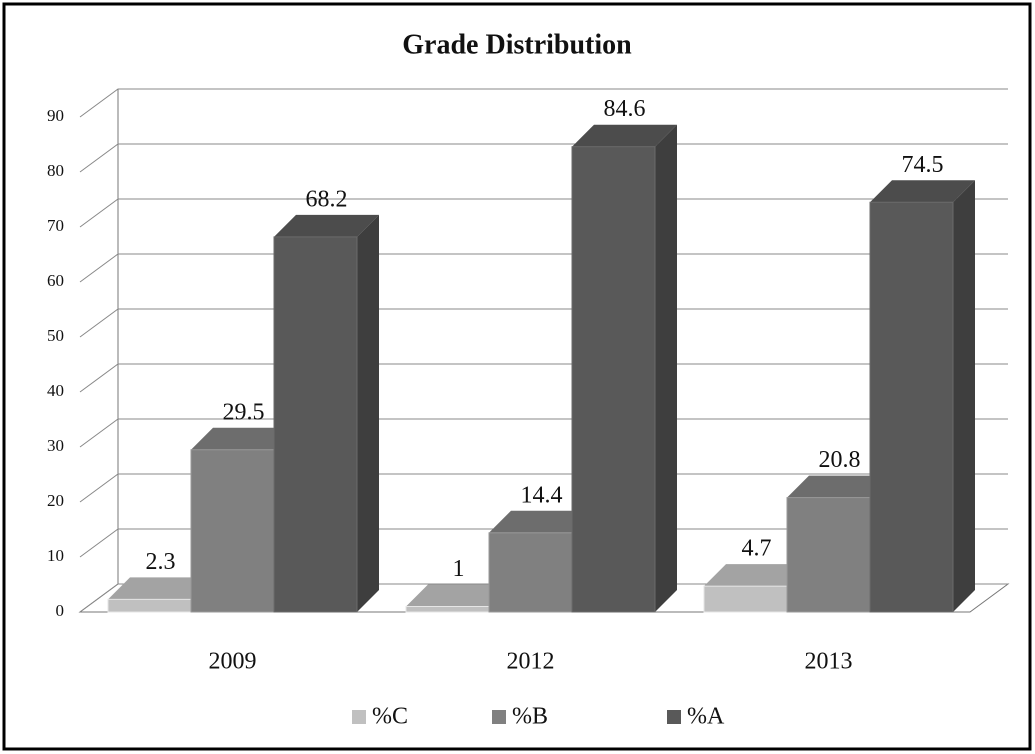 This screenshot has width=1035, height=754. Describe the element at coordinates (55, 445) in the screenshot. I see `y-tick-label: 30` at that location.